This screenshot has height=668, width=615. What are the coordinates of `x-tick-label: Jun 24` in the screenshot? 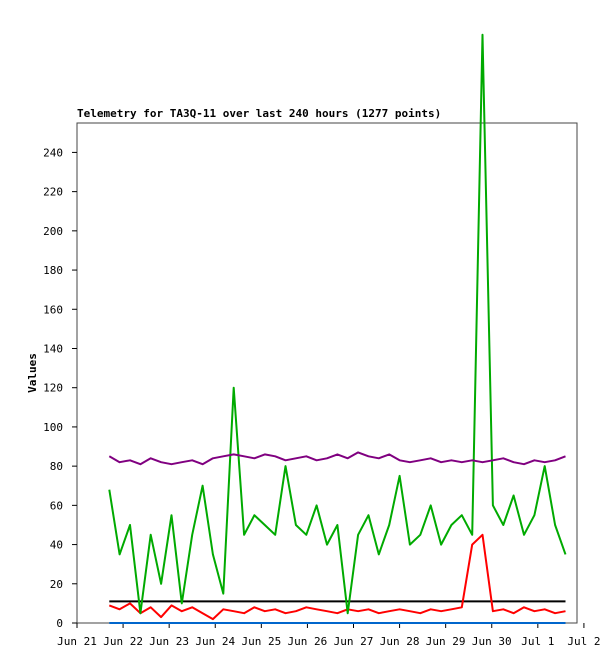 It's located at (215, 641).